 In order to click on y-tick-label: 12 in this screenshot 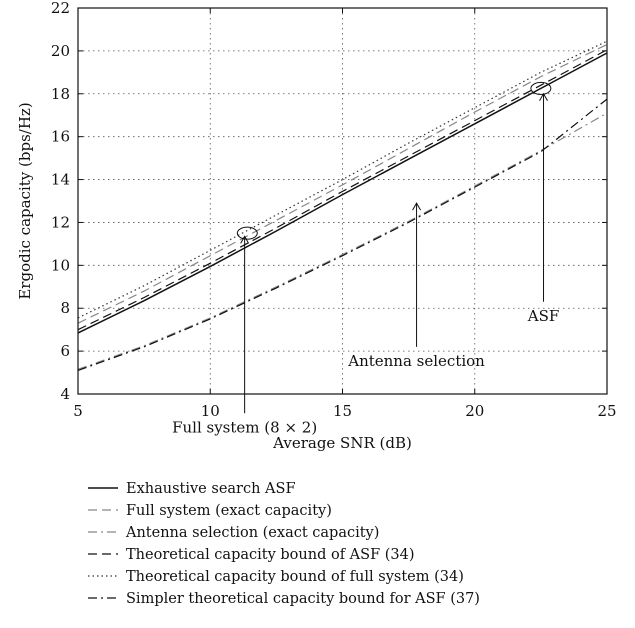, I will do `click(60, 222)`.